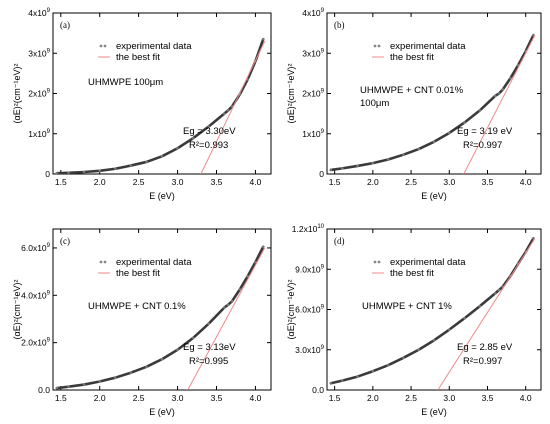  I want to click on panel-label: (d), so click(339, 241).